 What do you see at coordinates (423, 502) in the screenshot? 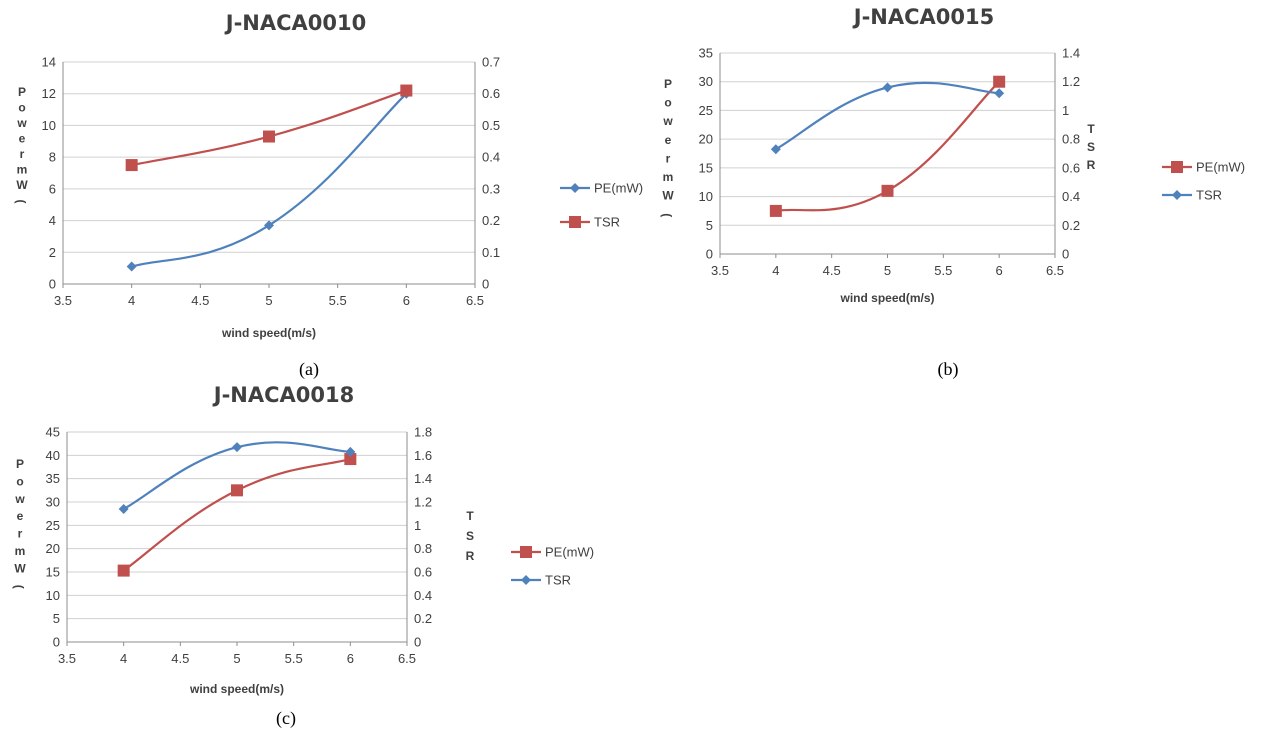
I see `y2-tick-label: 1.2` at bounding box center [423, 502].